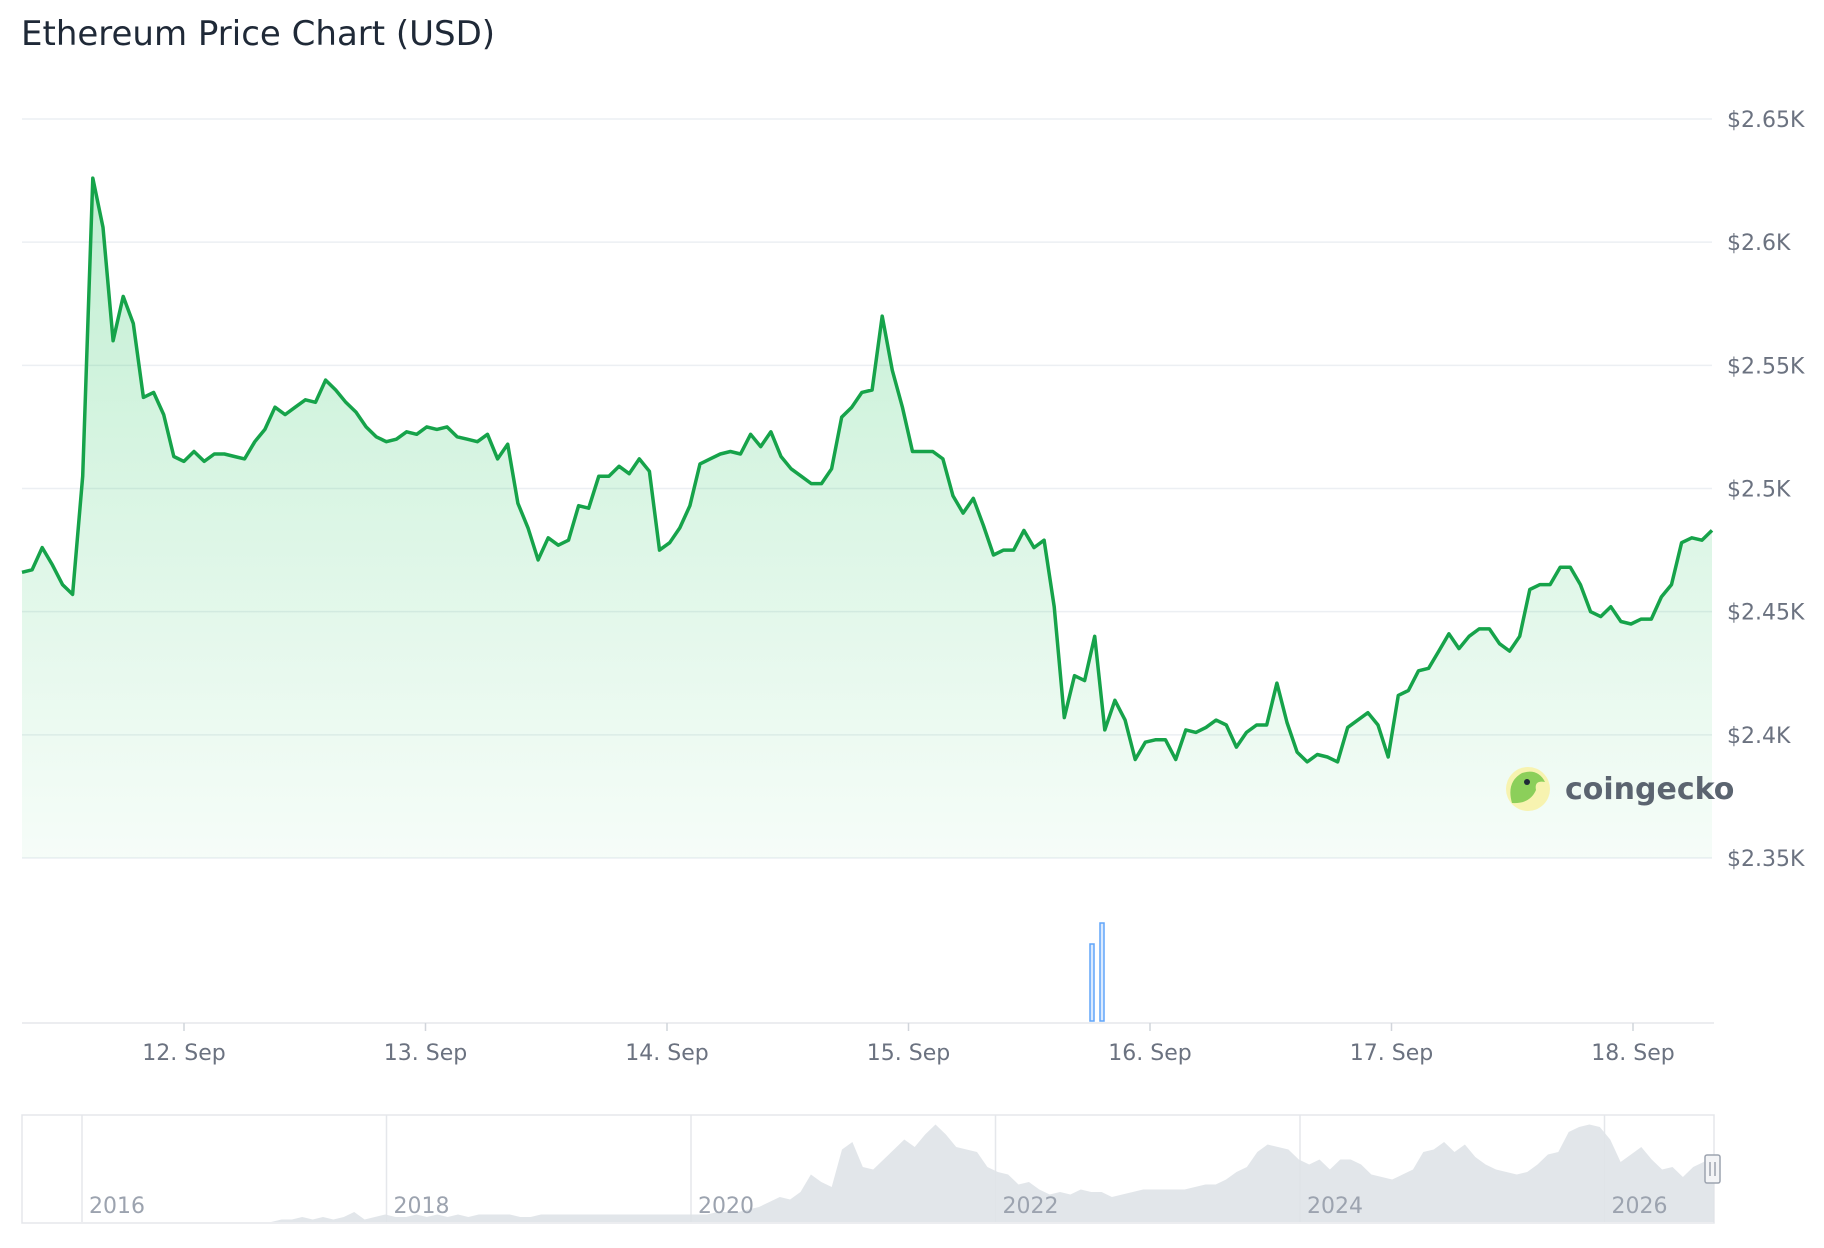  Describe the element at coordinates (1766, 859) in the screenshot. I see `y-tick-label: $2.35K` at that location.